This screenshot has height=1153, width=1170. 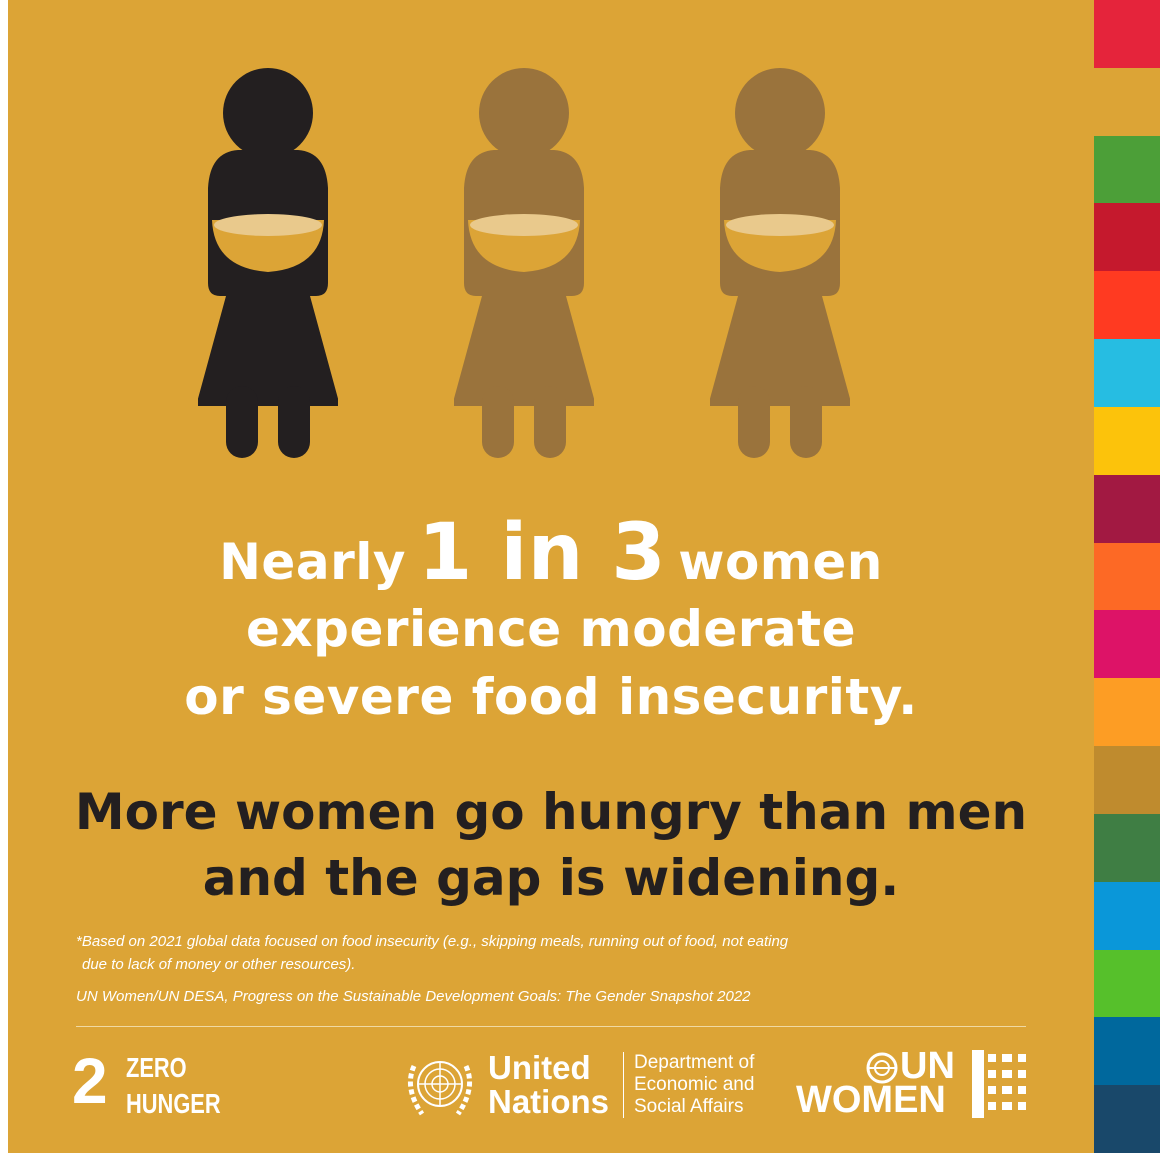 I want to click on headline-women: women, so click(x=780, y=562).